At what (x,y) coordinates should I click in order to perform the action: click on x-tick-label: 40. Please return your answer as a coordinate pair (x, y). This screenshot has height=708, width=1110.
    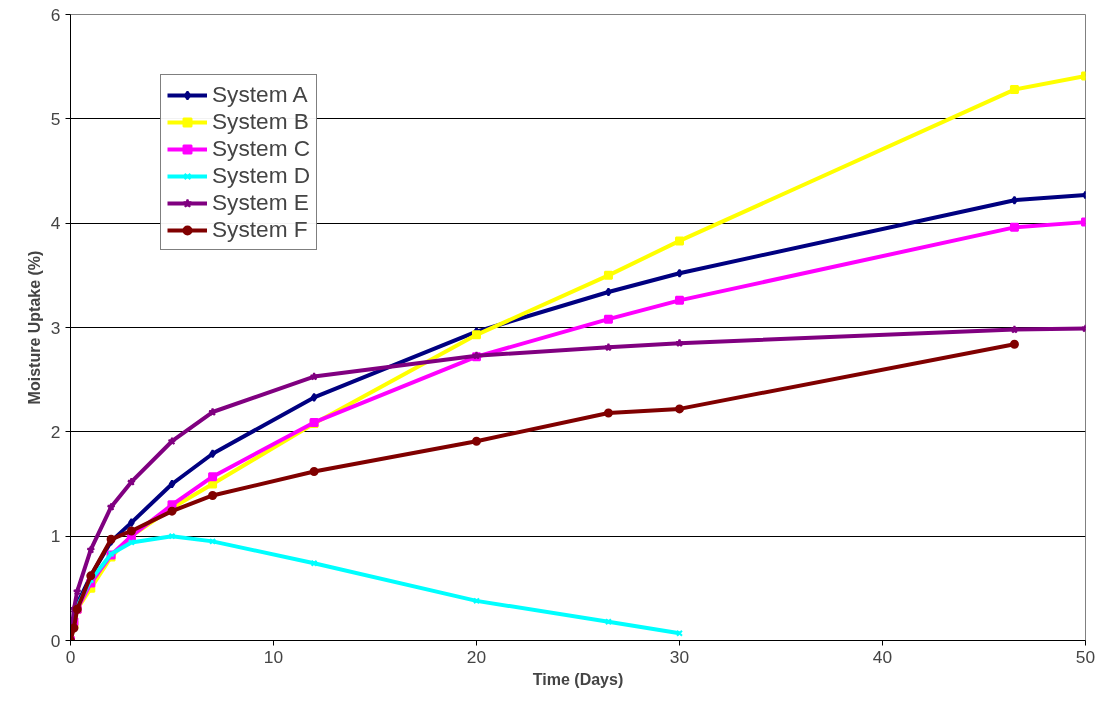
    Looking at the image, I should click on (882, 656).